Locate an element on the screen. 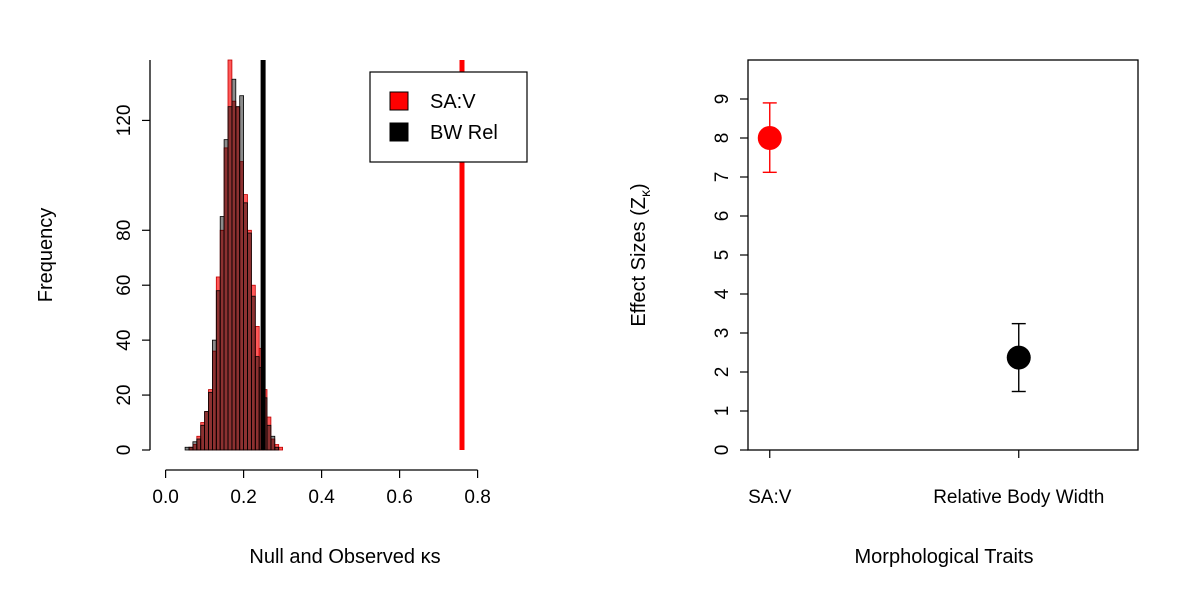  y-tick-label: 40 is located at coordinates (124, 340).